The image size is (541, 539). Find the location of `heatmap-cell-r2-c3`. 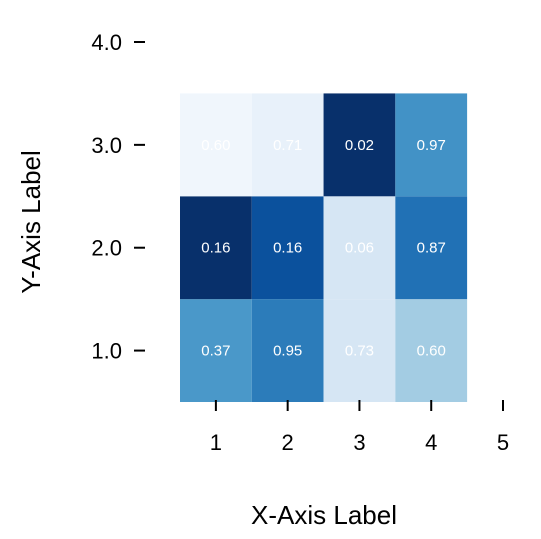

heatmap-cell-r2-c3 is located at coordinates (359, 248).